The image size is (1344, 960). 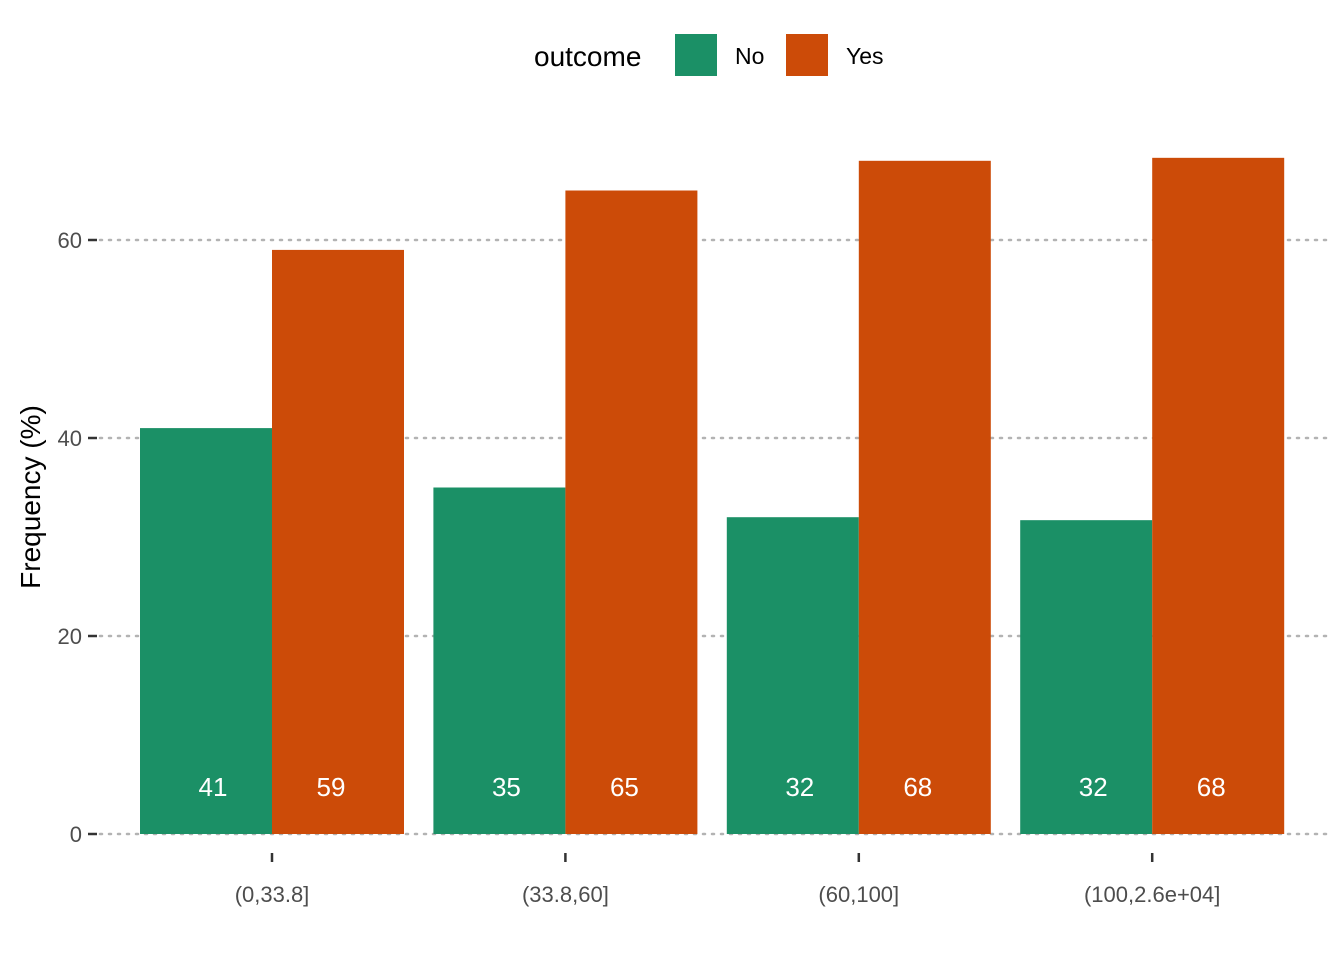 I want to click on bar-label-no-3: 32, so click(x=1093, y=787).